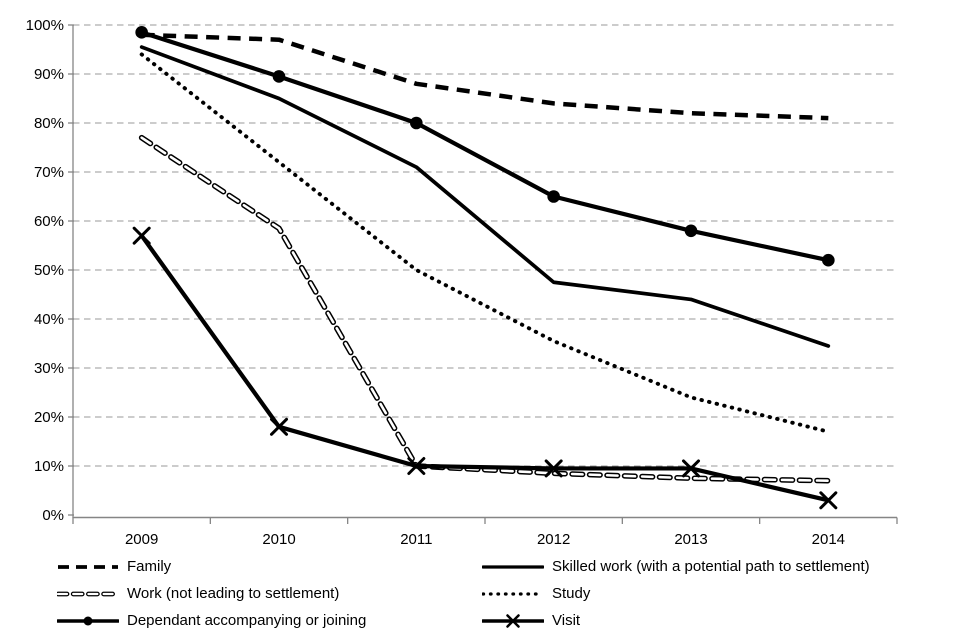 The height and width of the screenshot is (640, 960). What do you see at coordinates (49, 417) in the screenshot?
I see `y-tick-label: 20%` at bounding box center [49, 417].